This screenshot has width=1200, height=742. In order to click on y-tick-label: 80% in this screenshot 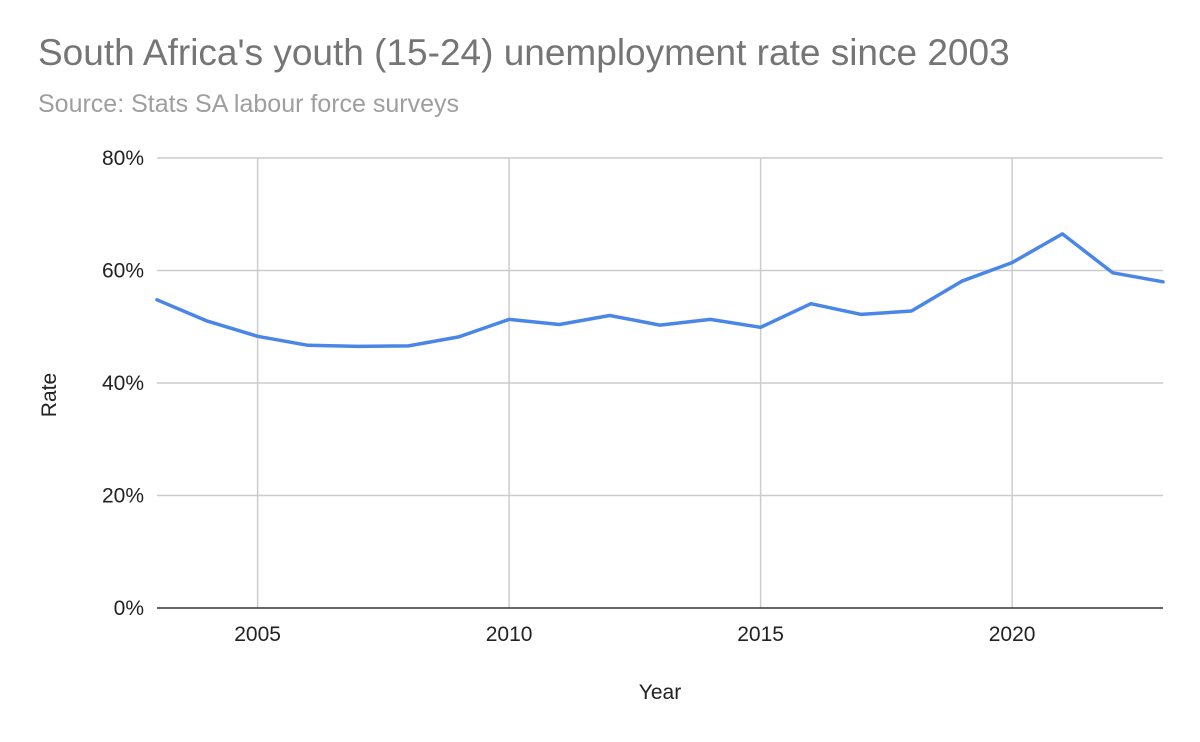, I will do `click(123, 158)`.